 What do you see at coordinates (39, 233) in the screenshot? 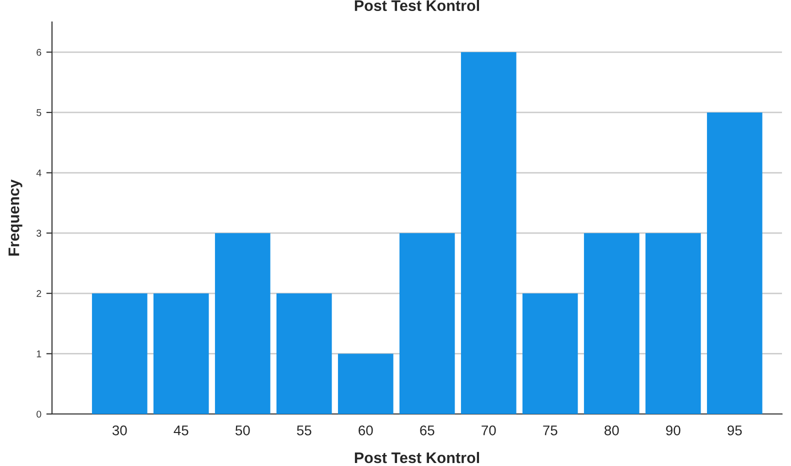
I see `y-tick-label: 3` at bounding box center [39, 233].